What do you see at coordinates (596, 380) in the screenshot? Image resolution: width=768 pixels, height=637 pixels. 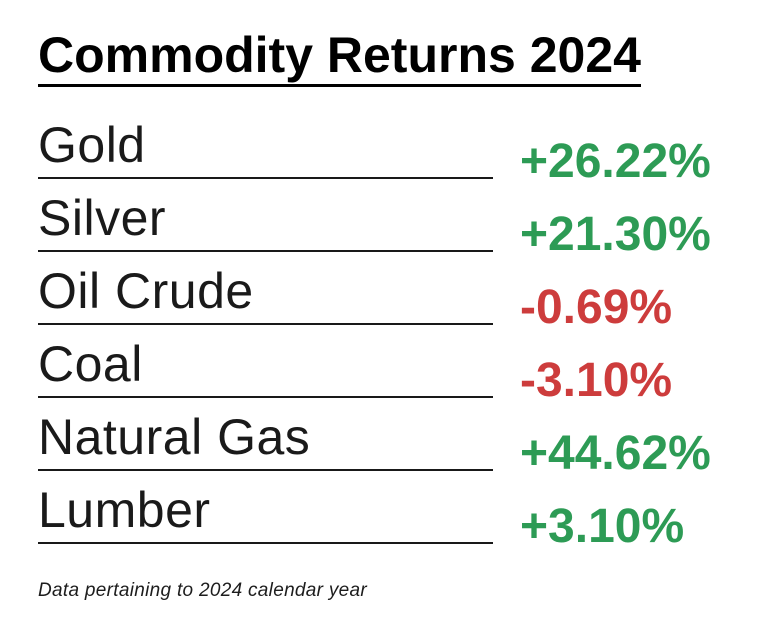 I see `return-value: -3.10%` at bounding box center [596, 380].